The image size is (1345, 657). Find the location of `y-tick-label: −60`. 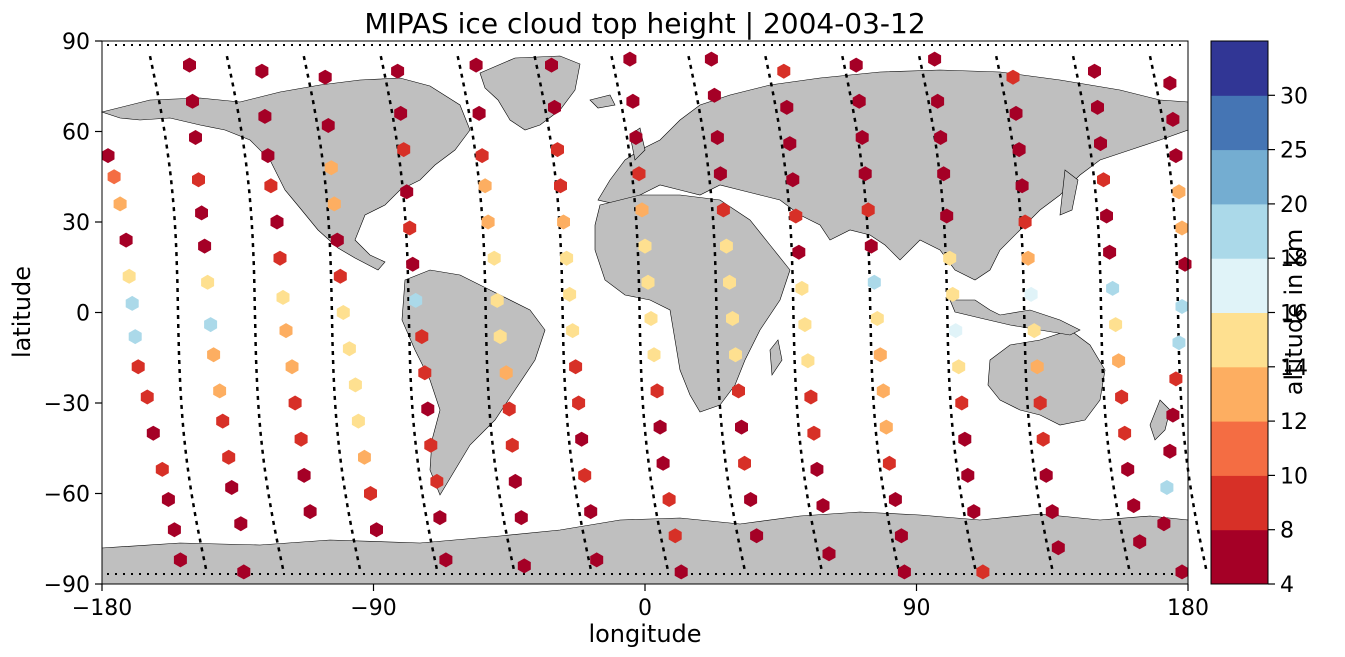

y-tick-label: −60 is located at coordinates (67, 495).